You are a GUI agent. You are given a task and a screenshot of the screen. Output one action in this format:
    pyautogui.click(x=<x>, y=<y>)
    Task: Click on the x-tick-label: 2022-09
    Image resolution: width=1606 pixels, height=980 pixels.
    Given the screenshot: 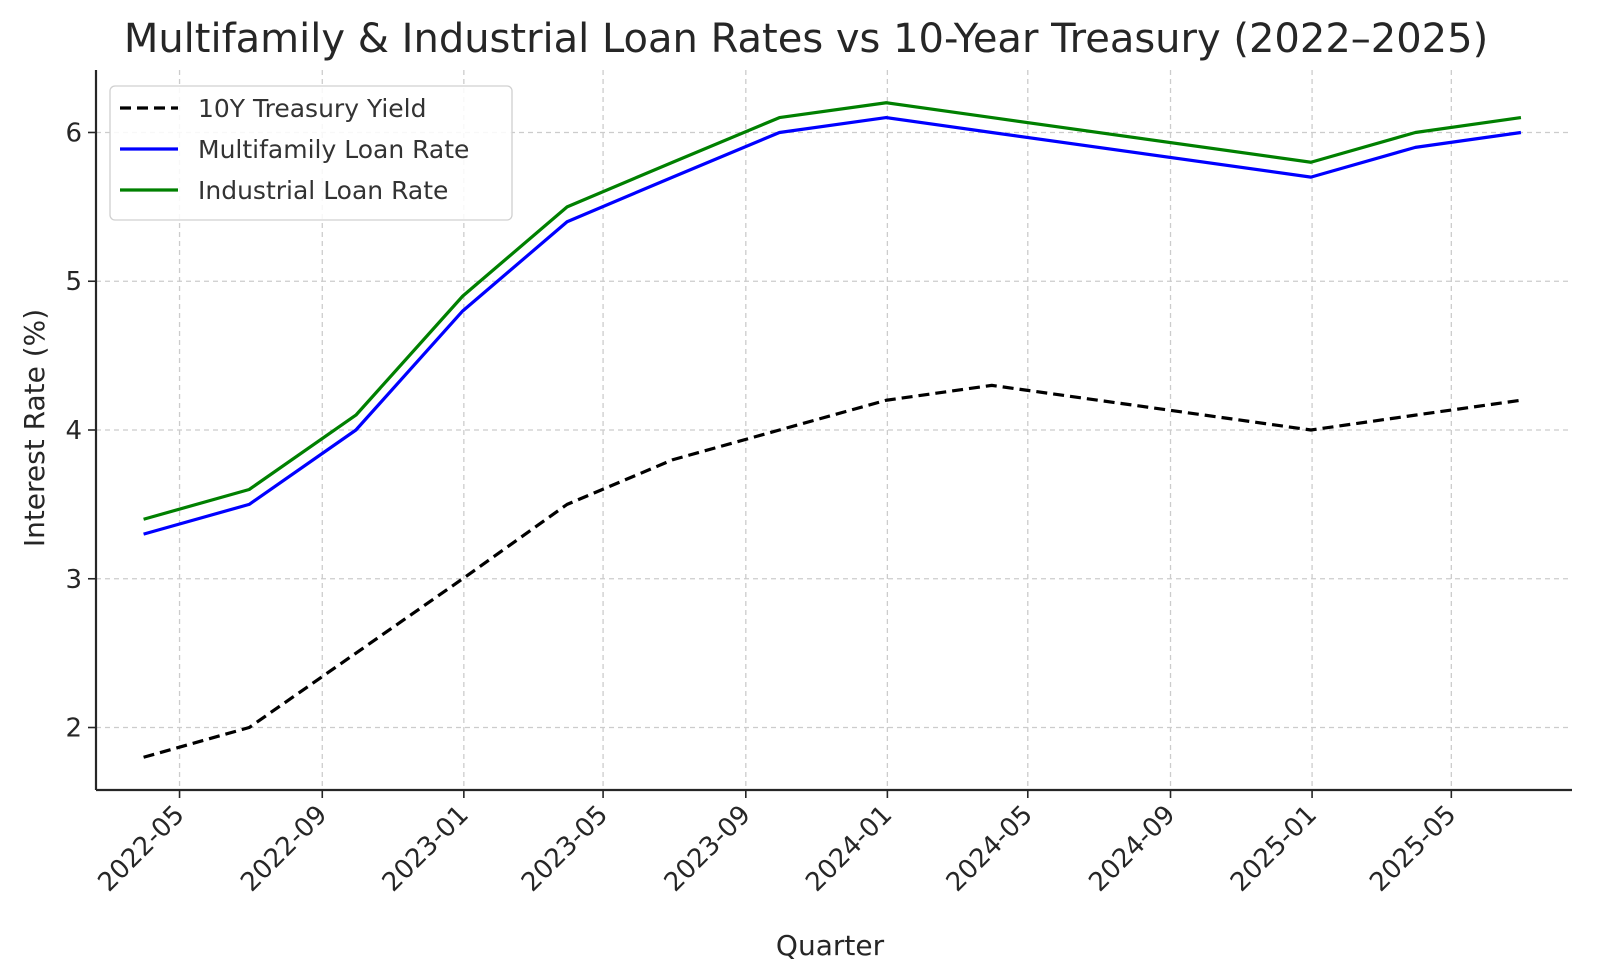 What is the action you would take?
    pyautogui.click(x=284, y=849)
    